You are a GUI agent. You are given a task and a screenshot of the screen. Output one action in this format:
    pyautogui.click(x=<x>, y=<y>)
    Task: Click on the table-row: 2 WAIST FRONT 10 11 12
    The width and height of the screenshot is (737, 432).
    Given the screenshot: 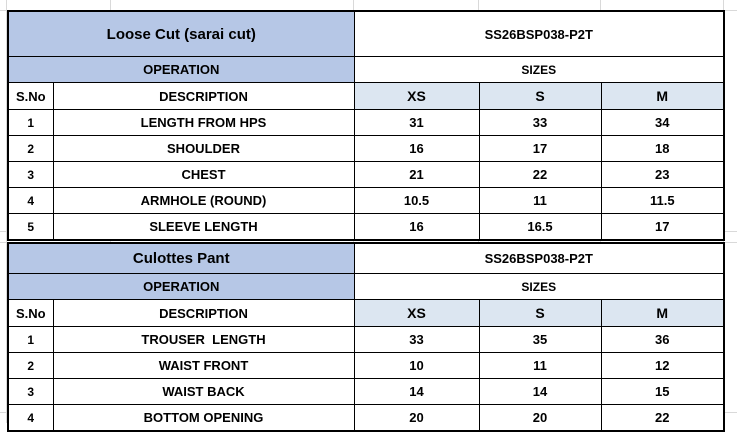 What is the action you would take?
    pyautogui.click(x=366, y=365)
    